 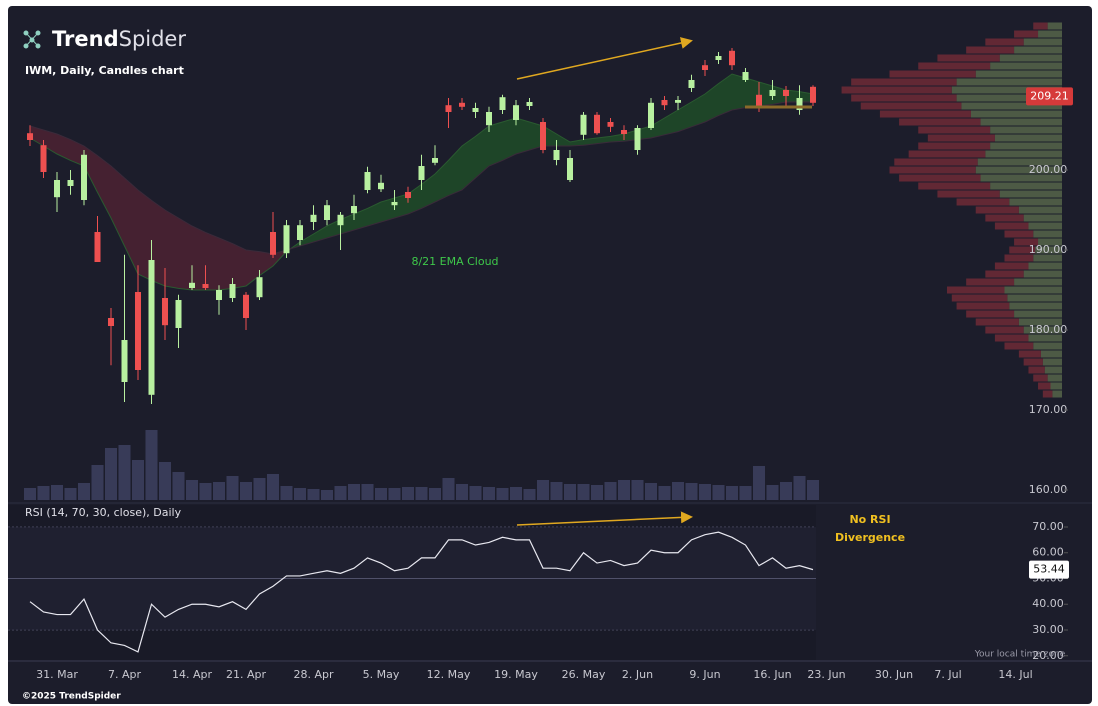 What do you see at coordinates (951, 210) in the screenshot?
I see `volume-profile` at bounding box center [951, 210].